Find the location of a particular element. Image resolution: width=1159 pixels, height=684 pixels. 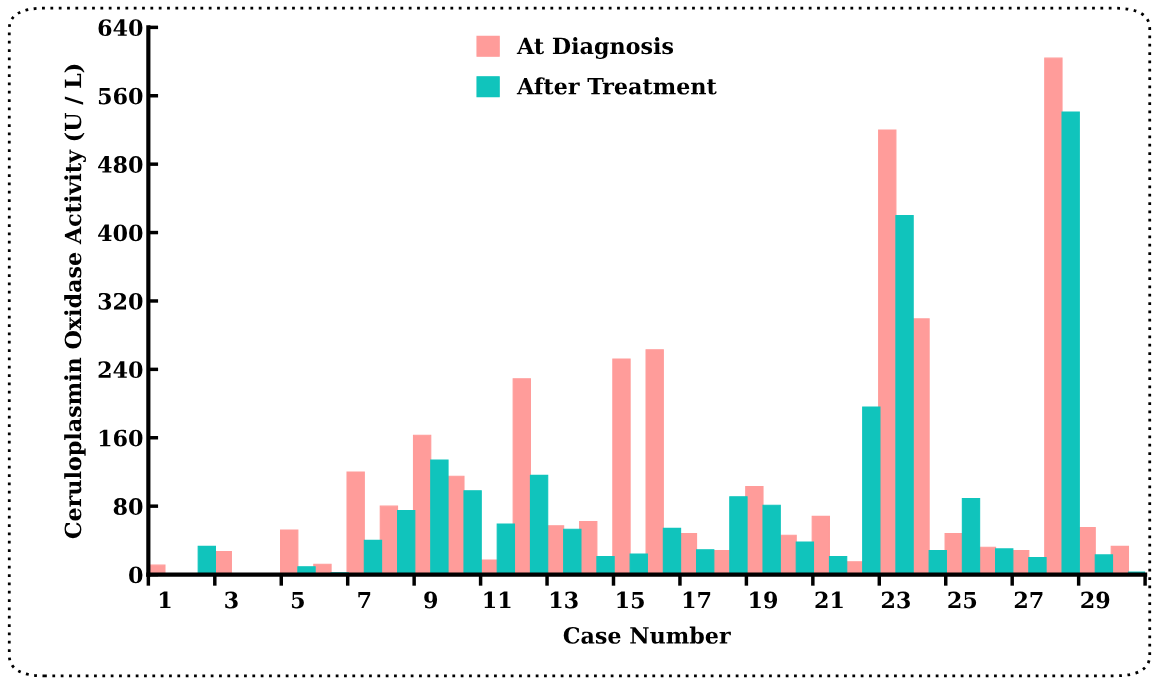

x-tick-label: 15 is located at coordinates (630, 600).